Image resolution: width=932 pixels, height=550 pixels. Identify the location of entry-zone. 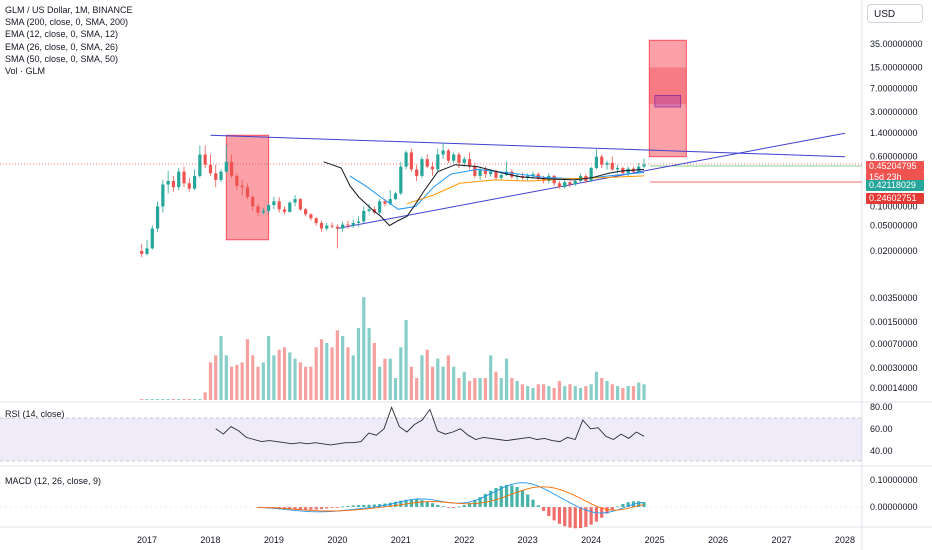
(668, 101).